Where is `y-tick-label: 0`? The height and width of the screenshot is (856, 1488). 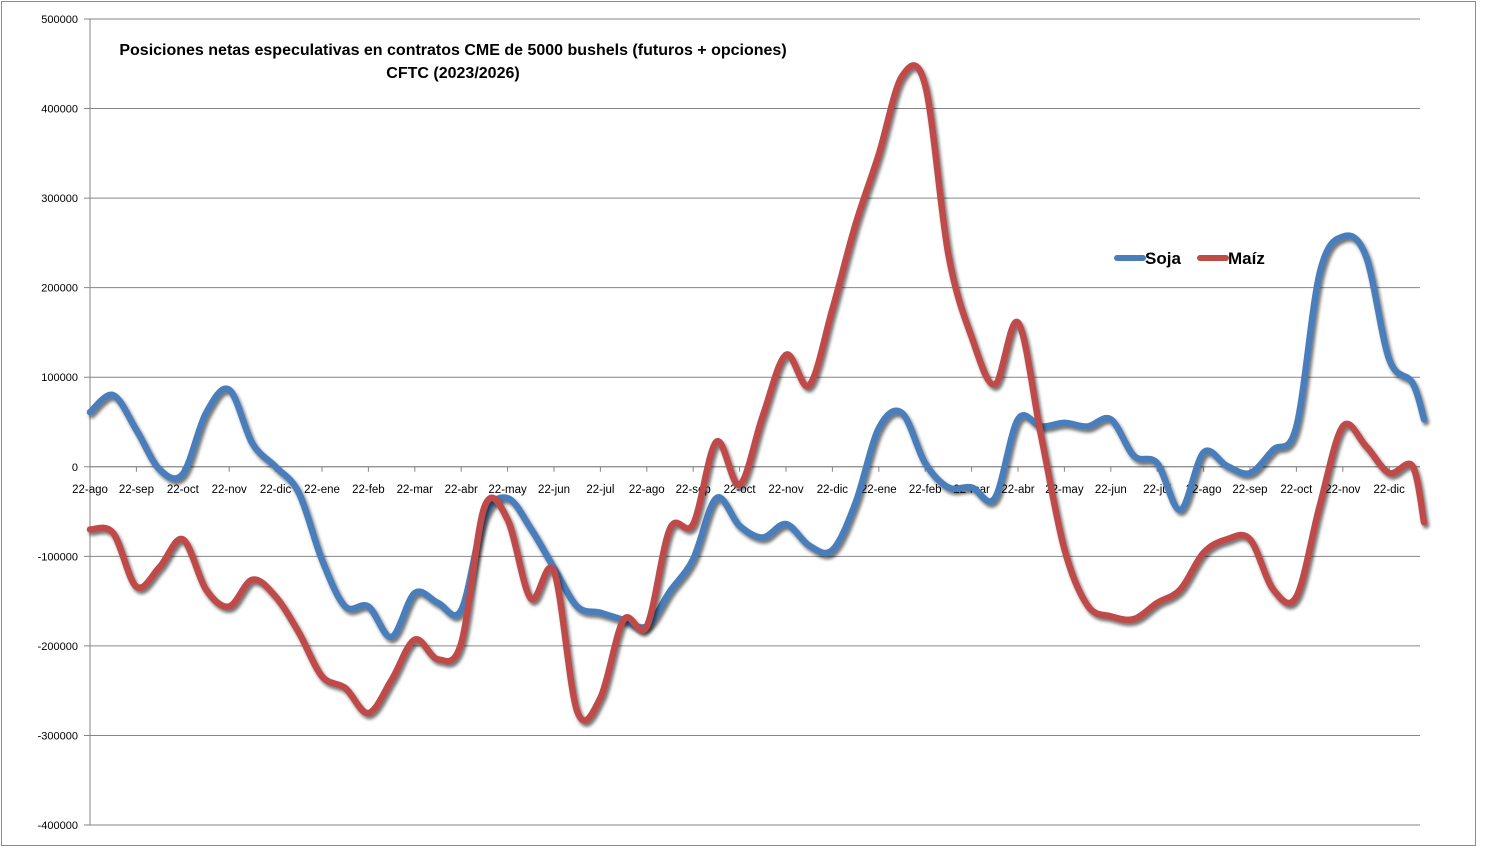 y-tick-label: 0 is located at coordinates (75, 468).